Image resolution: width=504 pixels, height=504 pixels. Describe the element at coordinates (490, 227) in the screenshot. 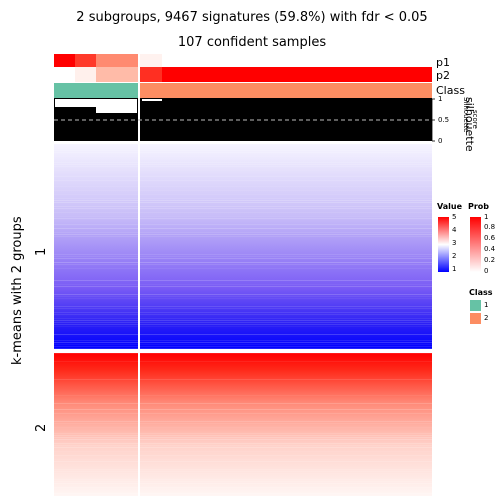

I see `prob-tick: 0.8` at that location.